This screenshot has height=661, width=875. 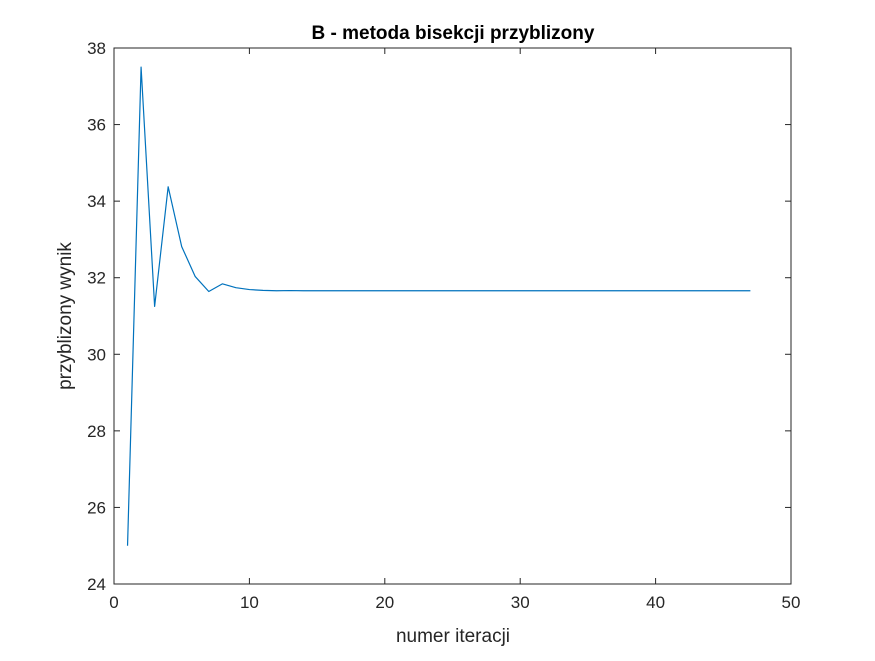 What do you see at coordinates (96, 125) in the screenshot?
I see `y-tick-label: 36` at bounding box center [96, 125].